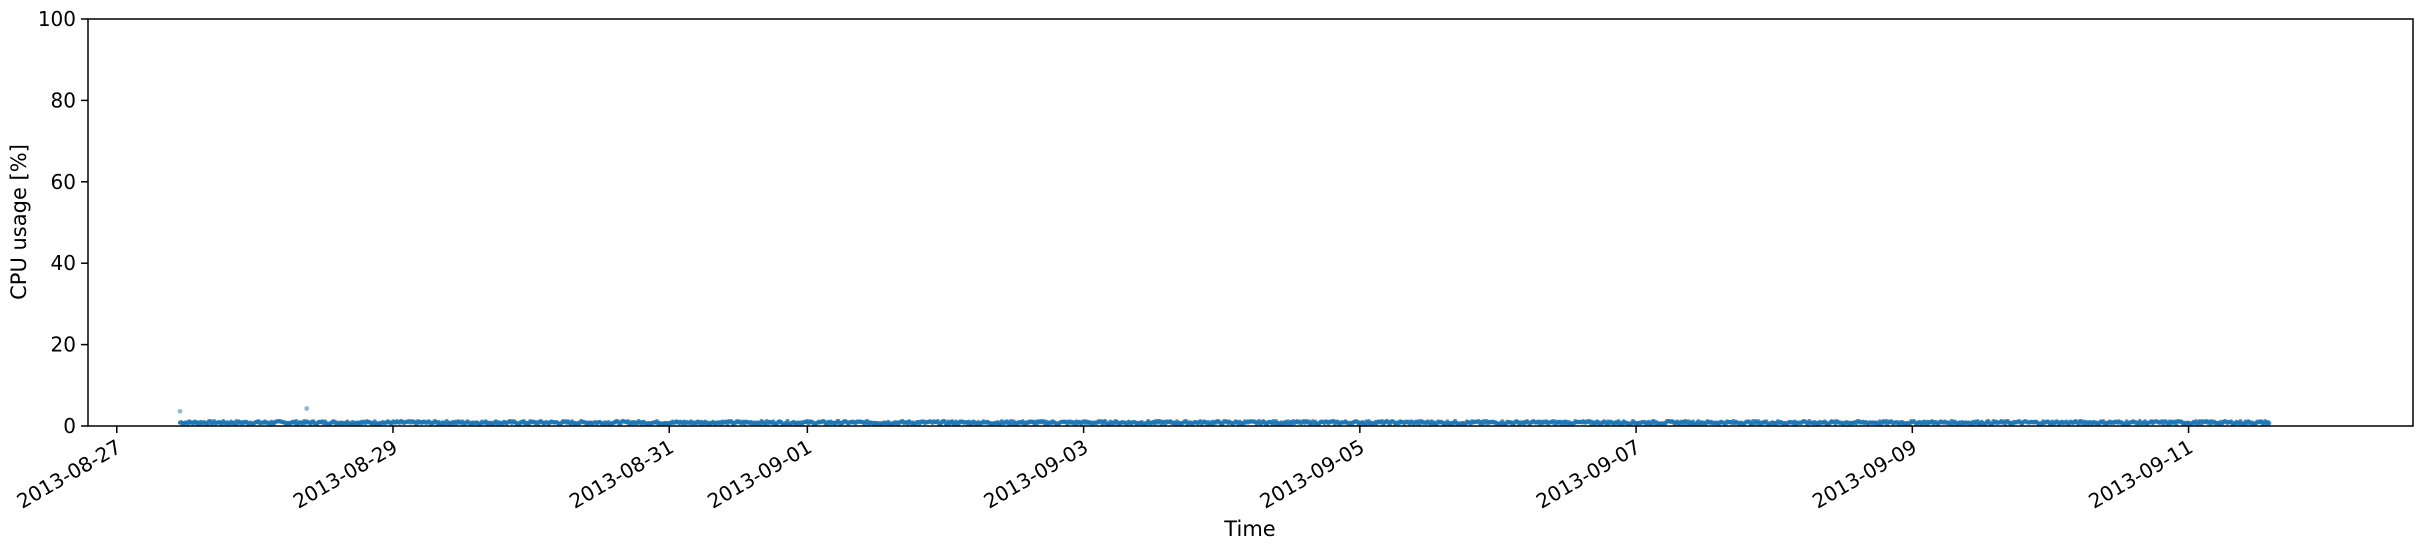 The width and height of the screenshot is (2424, 551). I want to click on y-tick-label: 0, so click(69, 426).